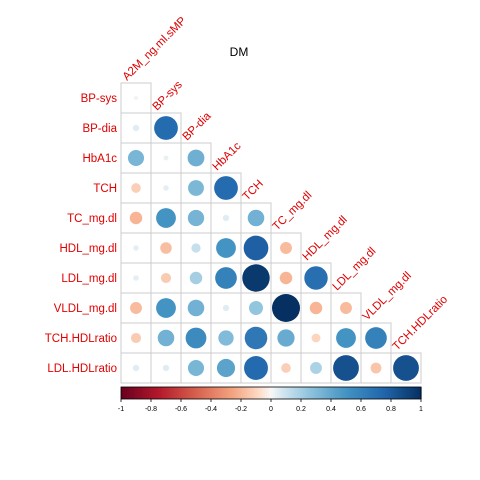  Describe the element at coordinates (387, 296) in the screenshot. I see `column-label: VLDL_mg.dl` at that location.